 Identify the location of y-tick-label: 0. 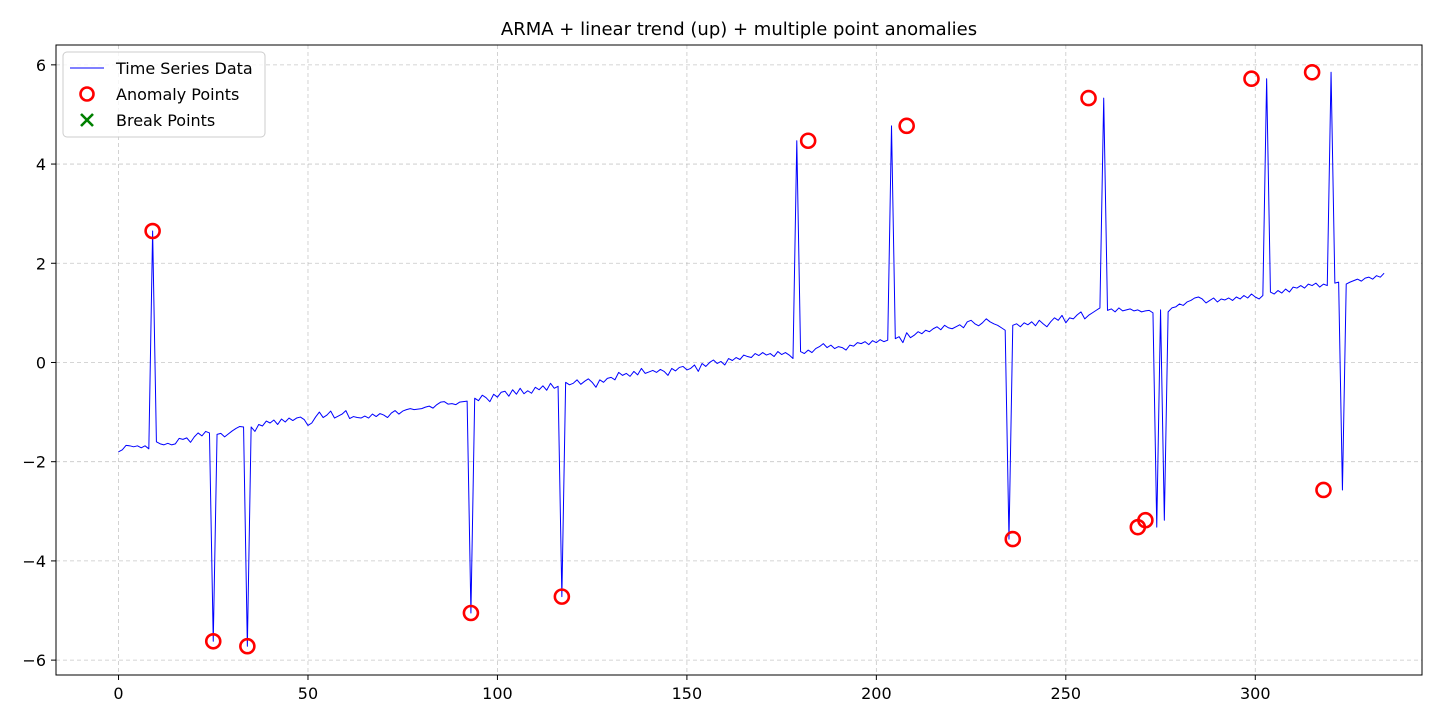
(41, 362).